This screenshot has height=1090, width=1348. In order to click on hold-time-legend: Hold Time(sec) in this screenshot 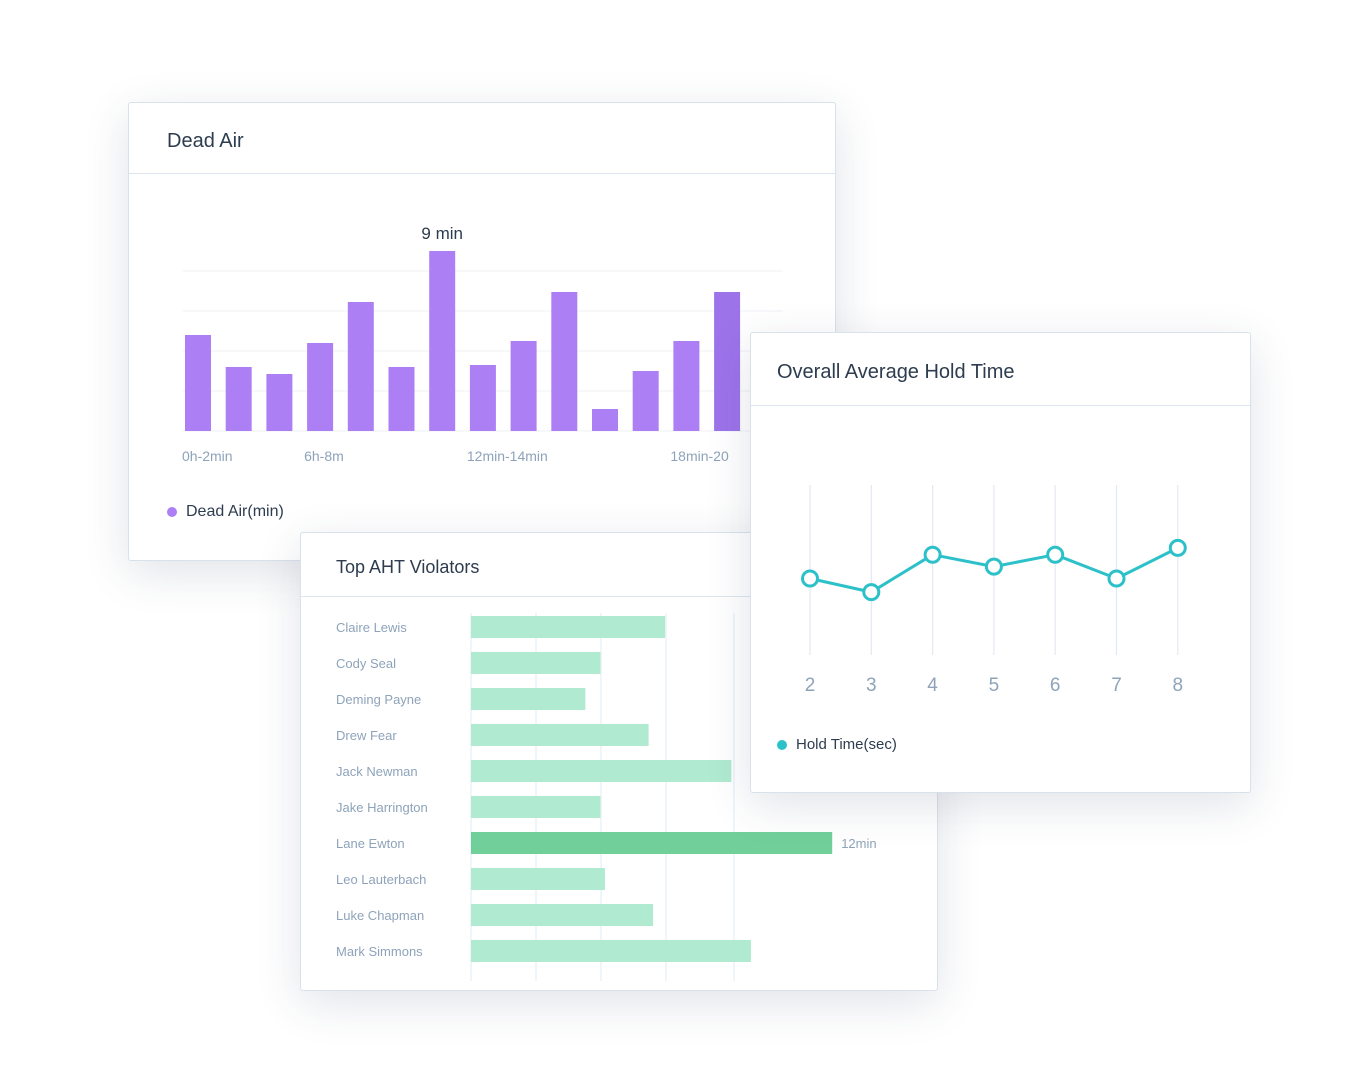, I will do `click(837, 744)`.